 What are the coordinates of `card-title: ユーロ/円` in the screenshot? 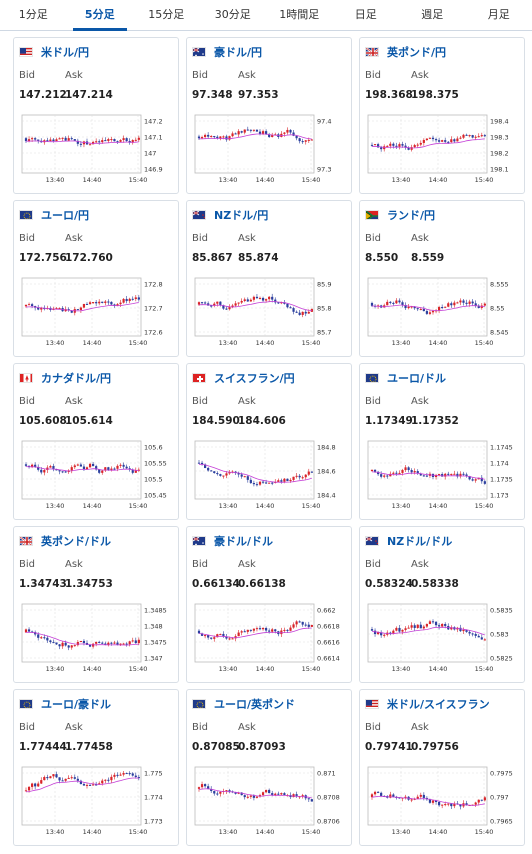 It's located at (54, 215).